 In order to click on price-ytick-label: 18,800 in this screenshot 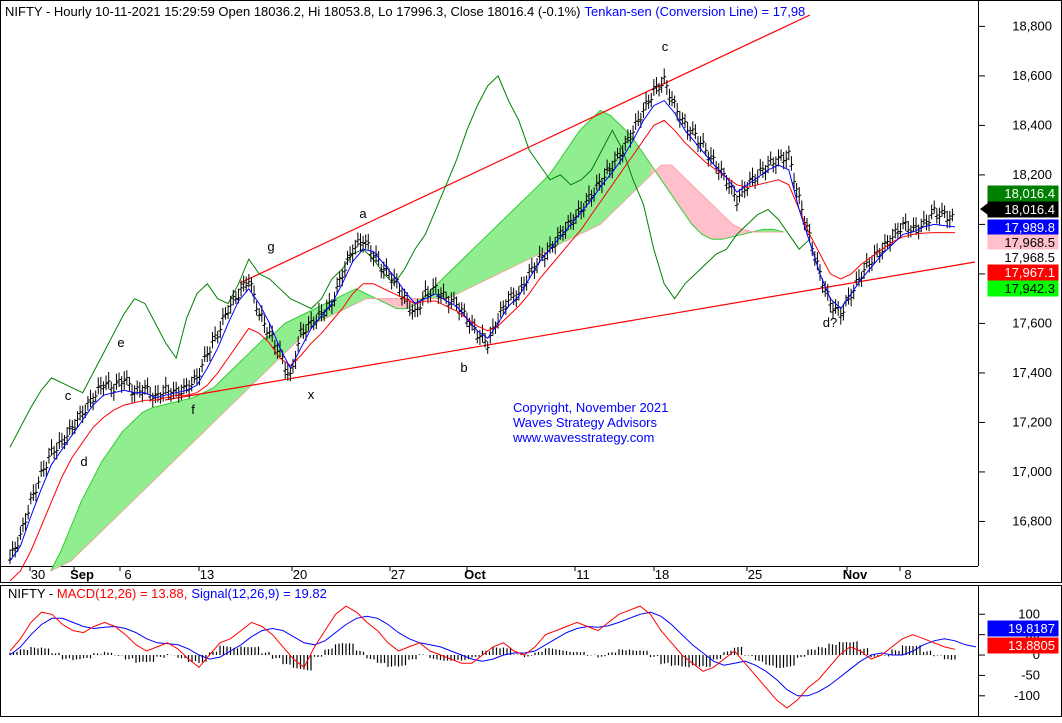, I will do `click(1032, 25)`.